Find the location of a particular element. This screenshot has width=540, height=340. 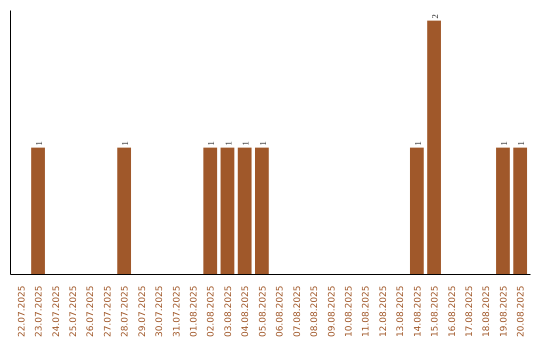

x-tick-label: 26.07.2025 is located at coordinates (91, 312).